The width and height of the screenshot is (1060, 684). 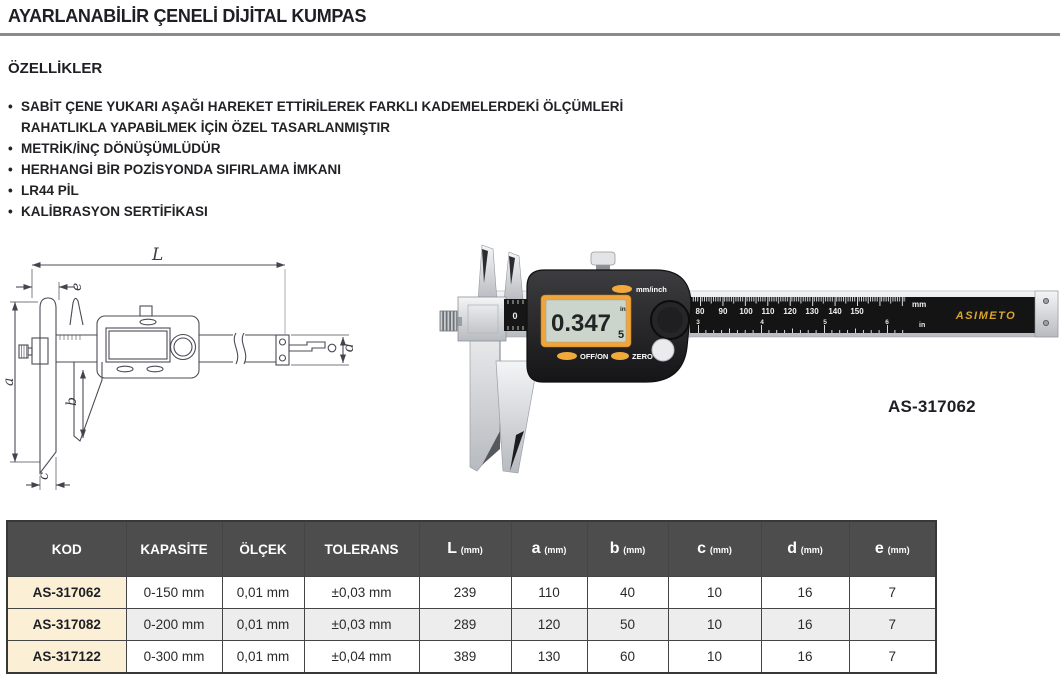 What do you see at coordinates (349, 347) in the screenshot?
I see `dimension-label-d: d` at bounding box center [349, 347].